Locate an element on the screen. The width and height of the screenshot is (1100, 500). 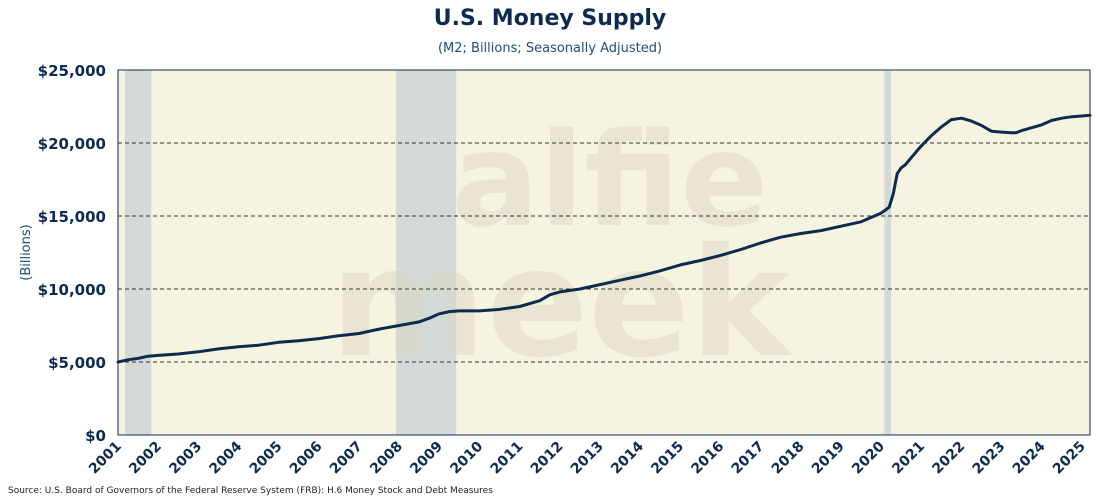
y-tick-label: $25,000 is located at coordinates (72, 71).